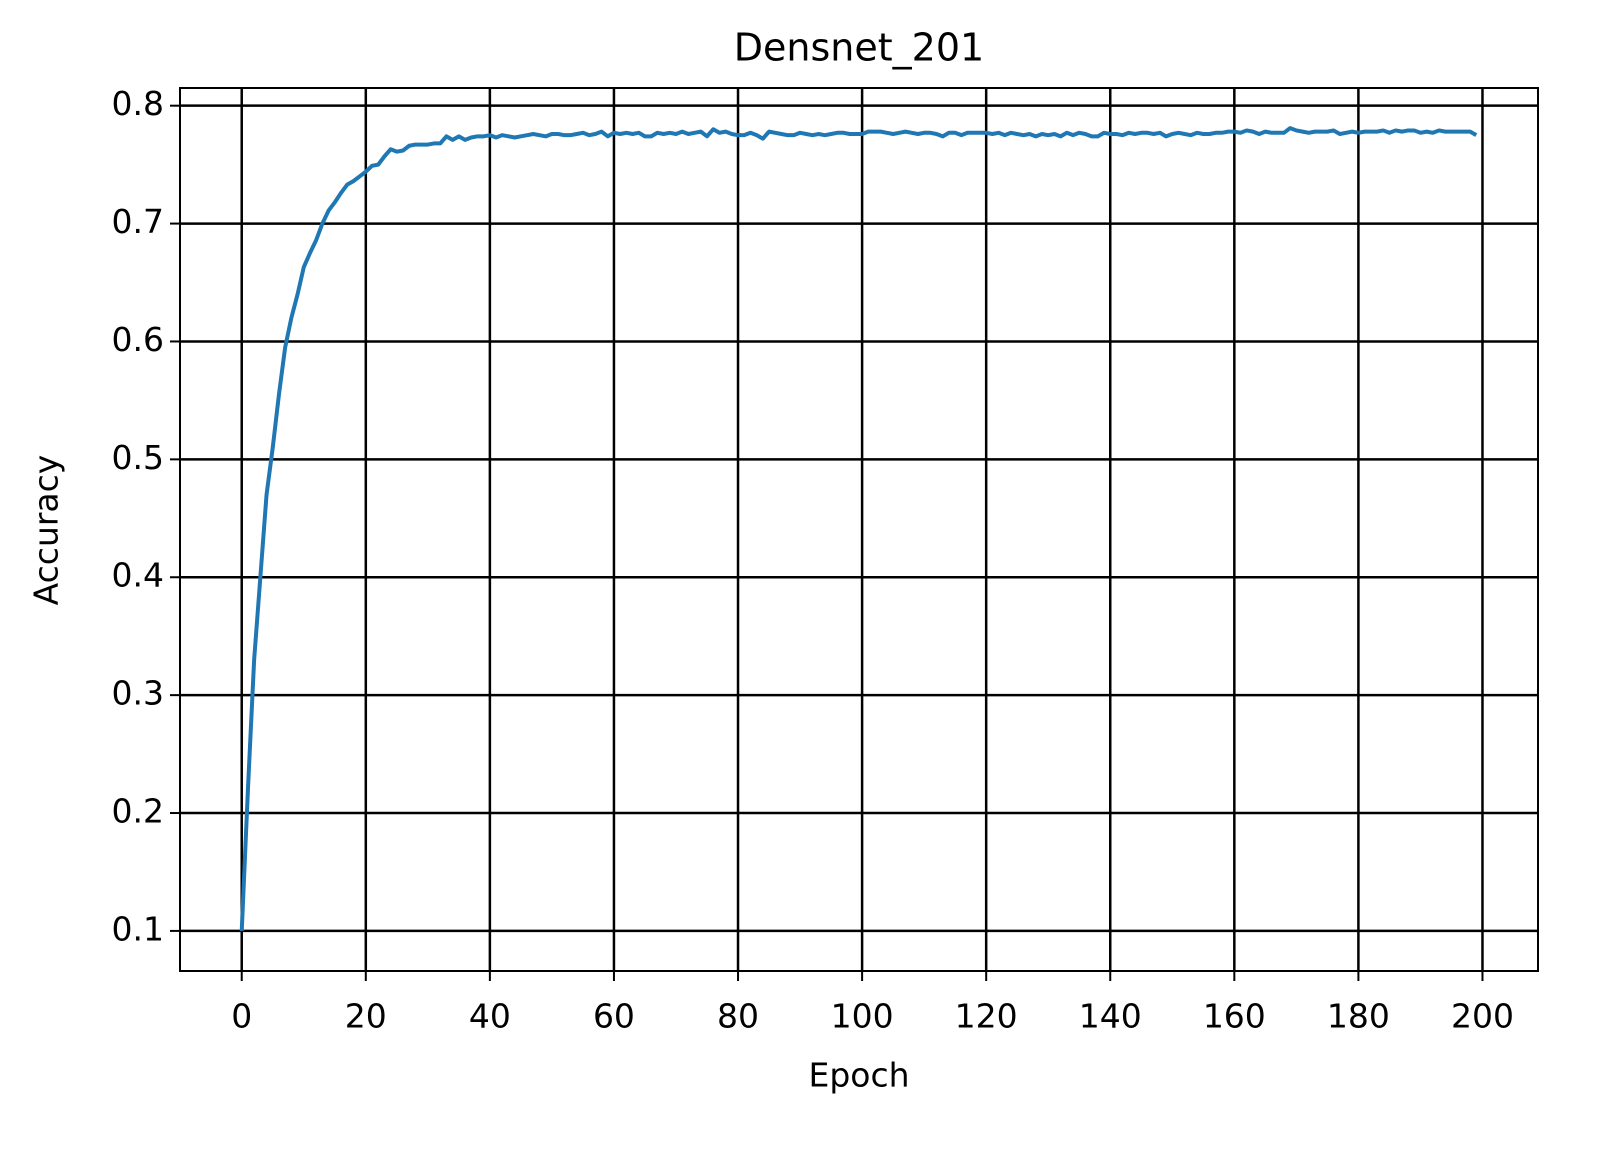 The width and height of the screenshot is (1609, 1157). Describe the element at coordinates (1110, 1016) in the screenshot. I see `x-tick-label: 140` at that location.